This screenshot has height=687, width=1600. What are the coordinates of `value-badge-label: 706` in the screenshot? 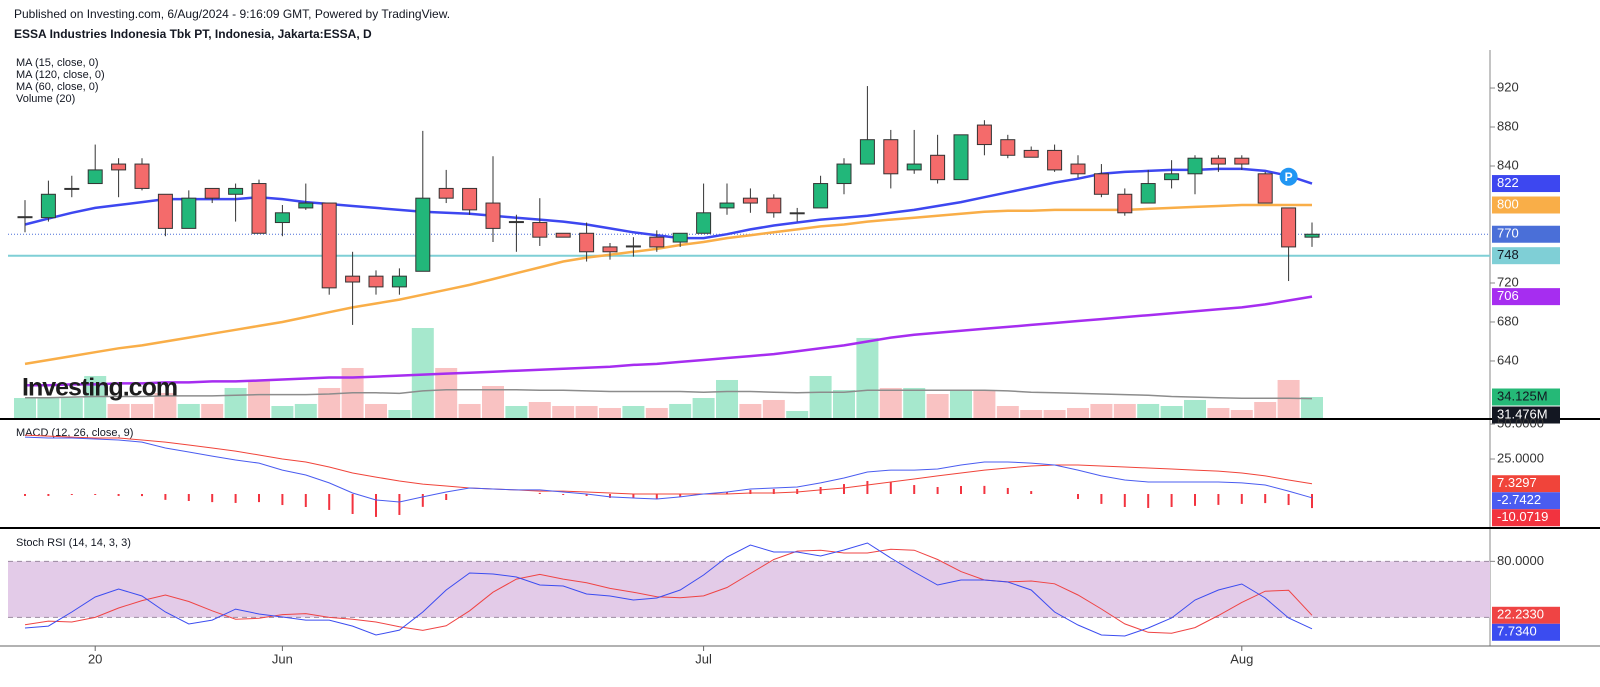 It's located at (1508, 295).